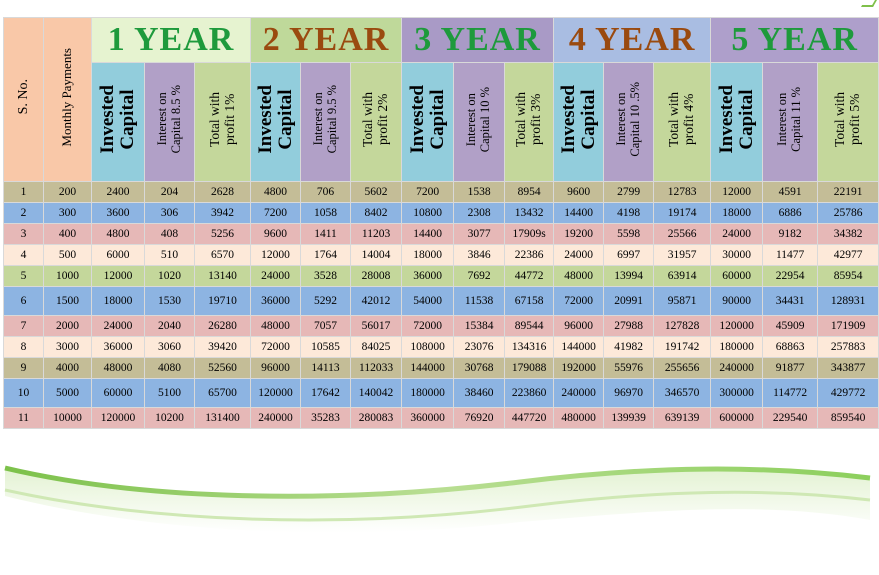 The image size is (879, 575). What do you see at coordinates (376, 418) in the screenshot?
I see `year-2-total-cell: 280083` at bounding box center [376, 418].